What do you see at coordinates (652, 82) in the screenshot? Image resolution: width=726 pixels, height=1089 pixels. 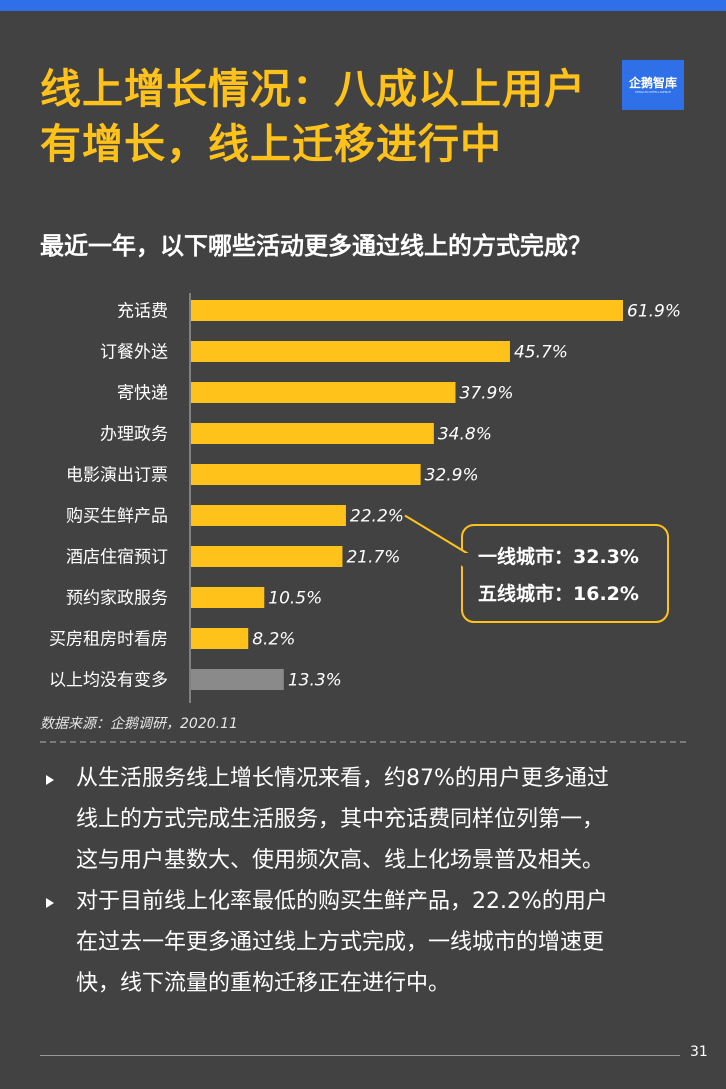 I see `brand-logo-text: 企鹅智库` at bounding box center [652, 82].